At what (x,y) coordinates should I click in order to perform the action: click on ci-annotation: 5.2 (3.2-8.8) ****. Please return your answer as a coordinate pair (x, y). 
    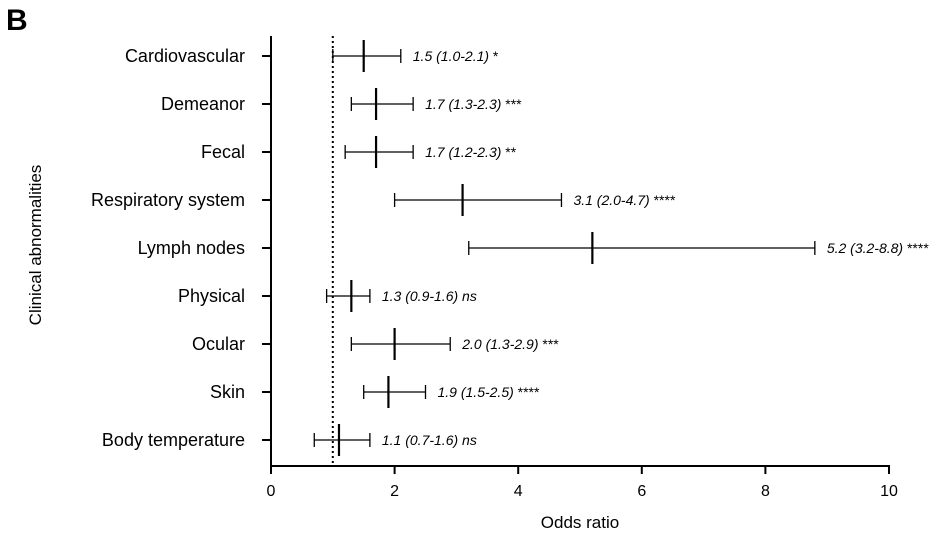
    Looking at the image, I should click on (878, 248).